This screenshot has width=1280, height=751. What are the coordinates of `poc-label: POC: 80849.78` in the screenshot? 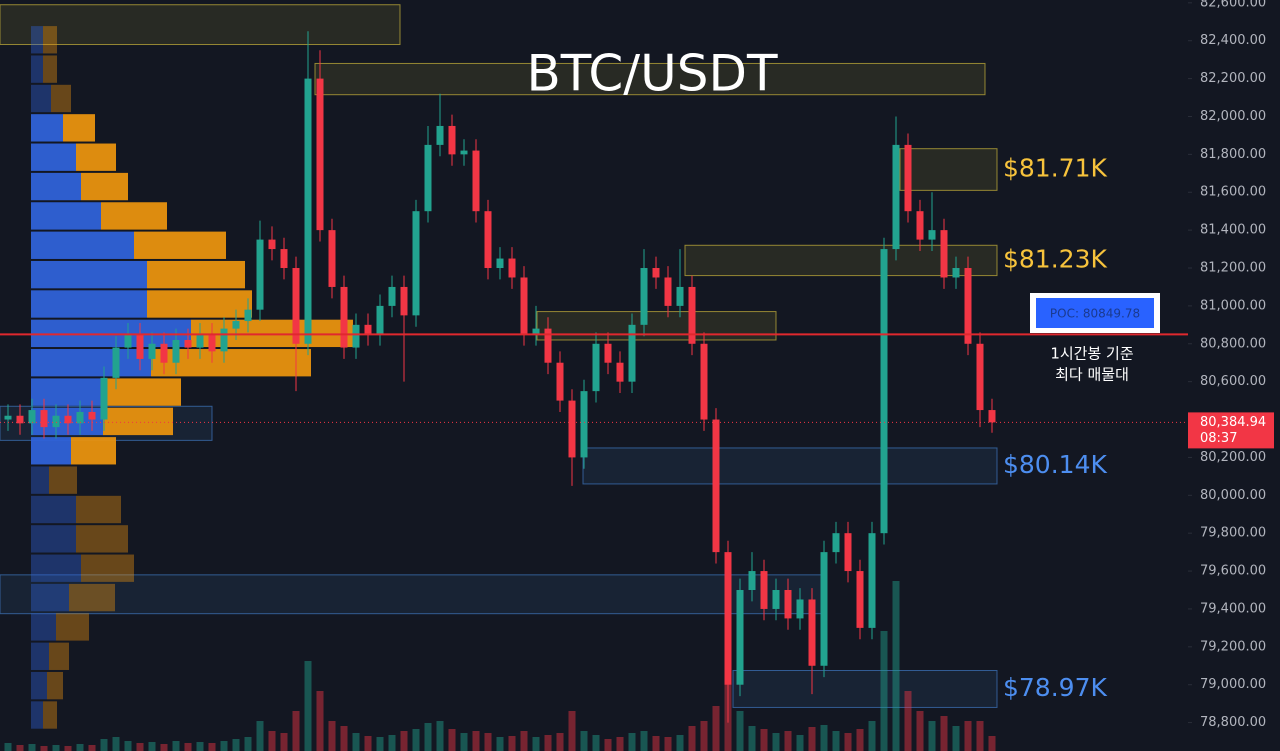 It's located at (1095, 314).